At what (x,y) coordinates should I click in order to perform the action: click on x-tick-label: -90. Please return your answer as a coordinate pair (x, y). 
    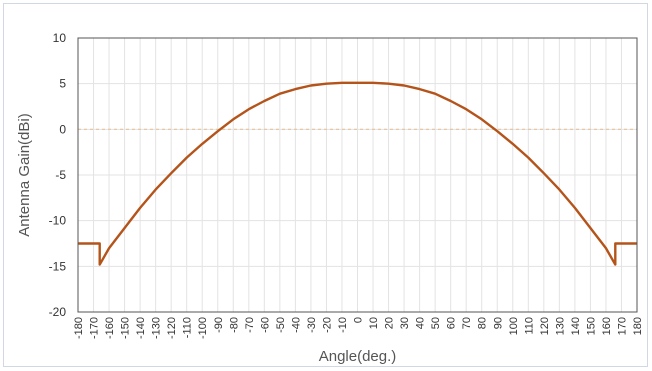
    Looking at the image, I should click on (219, 325).